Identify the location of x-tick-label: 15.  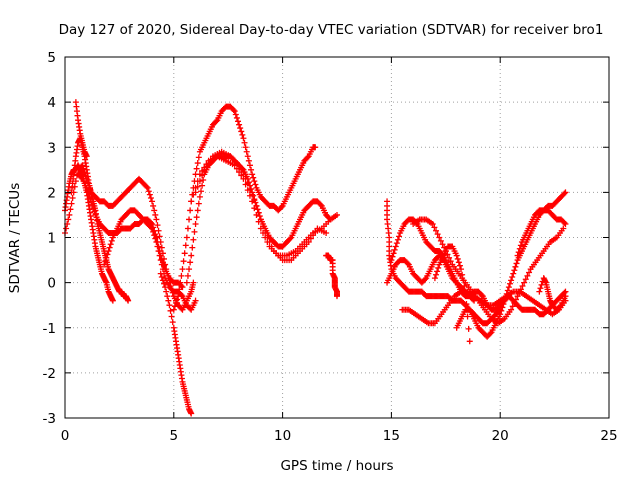
(391, 436).